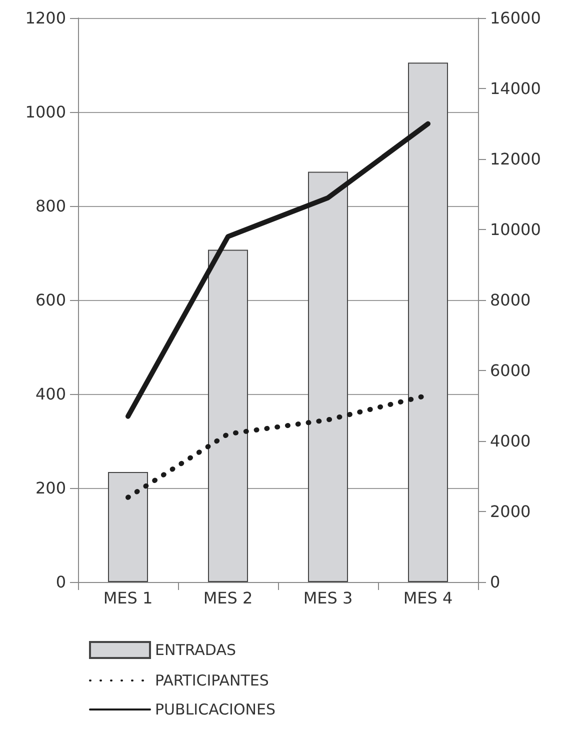 The image size is (567, 731). What do you see at coordinates (215, 709) in the screenshot?
I see `legend-label: PUBLICACIONES` at bounding box center [215, 709].